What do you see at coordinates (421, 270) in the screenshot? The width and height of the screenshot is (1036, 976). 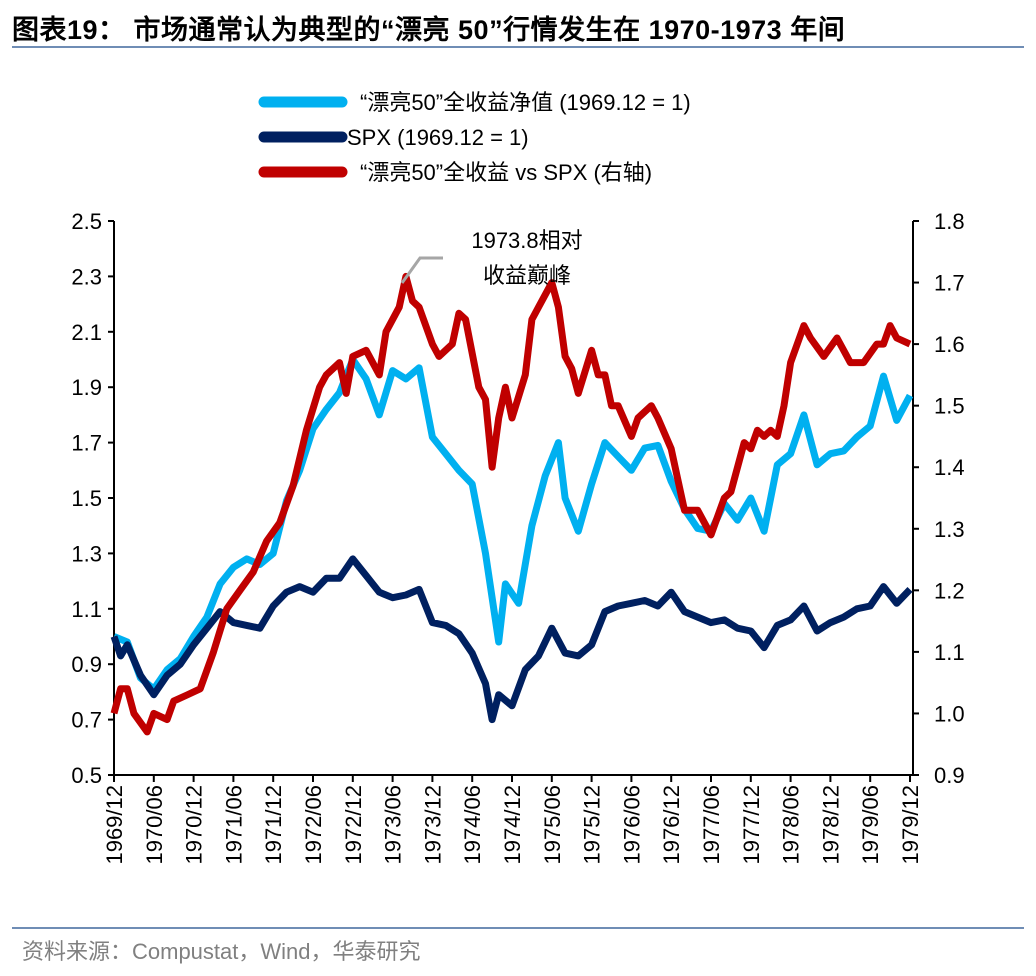 I see `annotation-leader-line` at bounding box center [421, 270].